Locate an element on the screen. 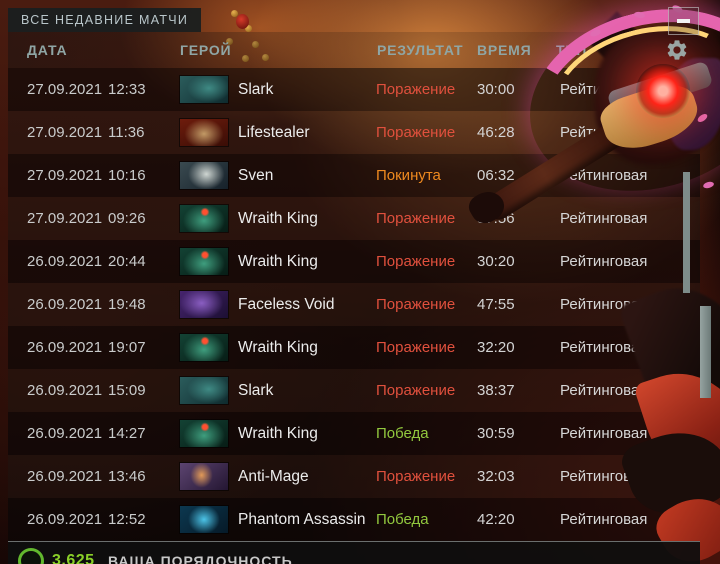  match-duration: 32:20 is located at coordinates (496, 347).